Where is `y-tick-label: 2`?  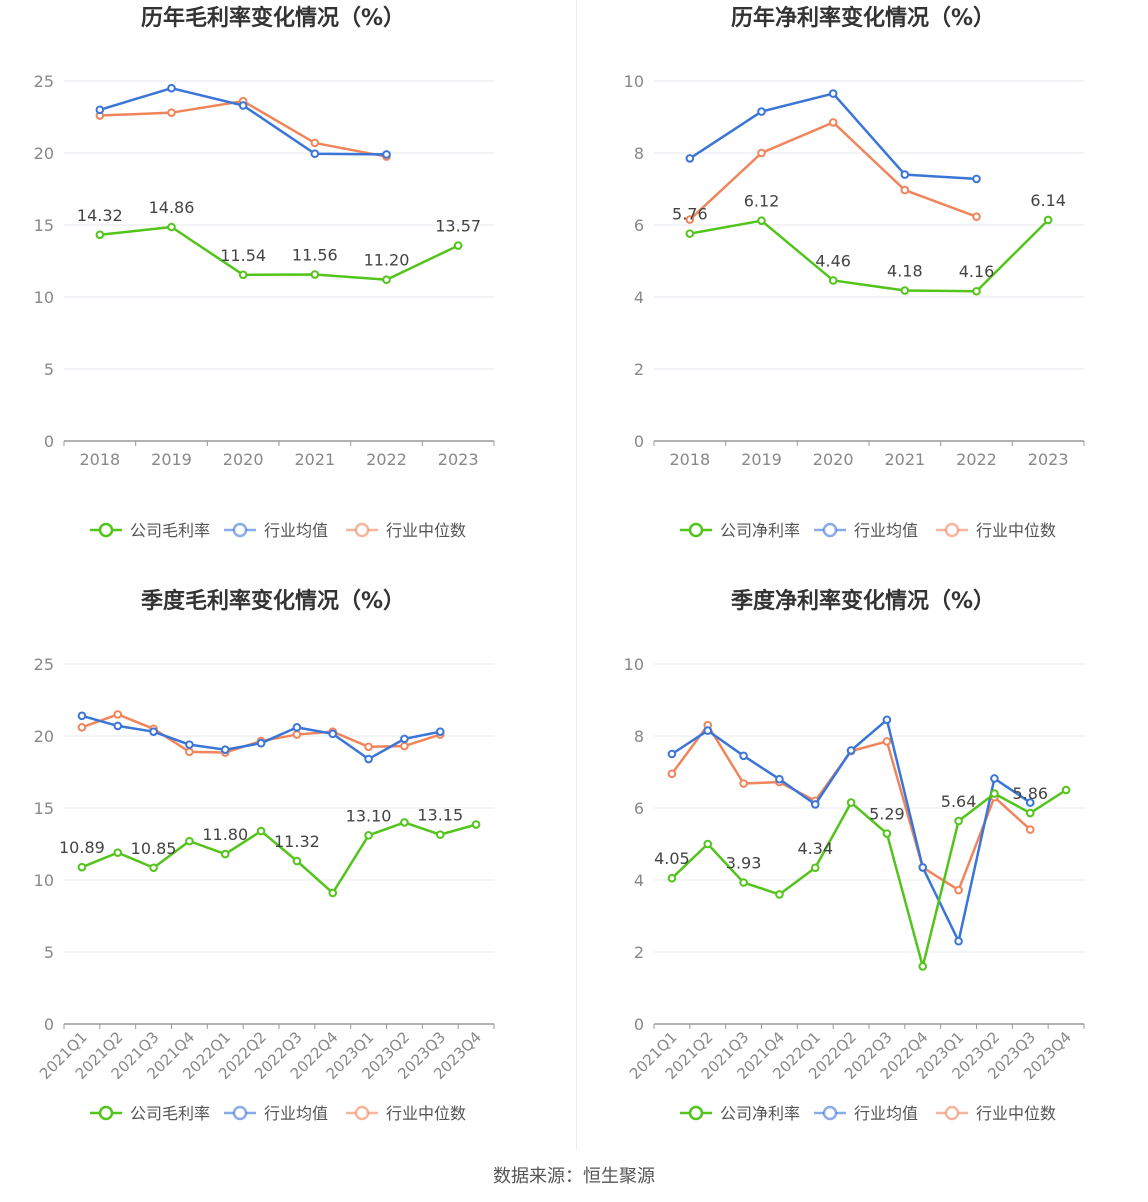
y-tick-label: 2 is located at coordinates (639, 369).